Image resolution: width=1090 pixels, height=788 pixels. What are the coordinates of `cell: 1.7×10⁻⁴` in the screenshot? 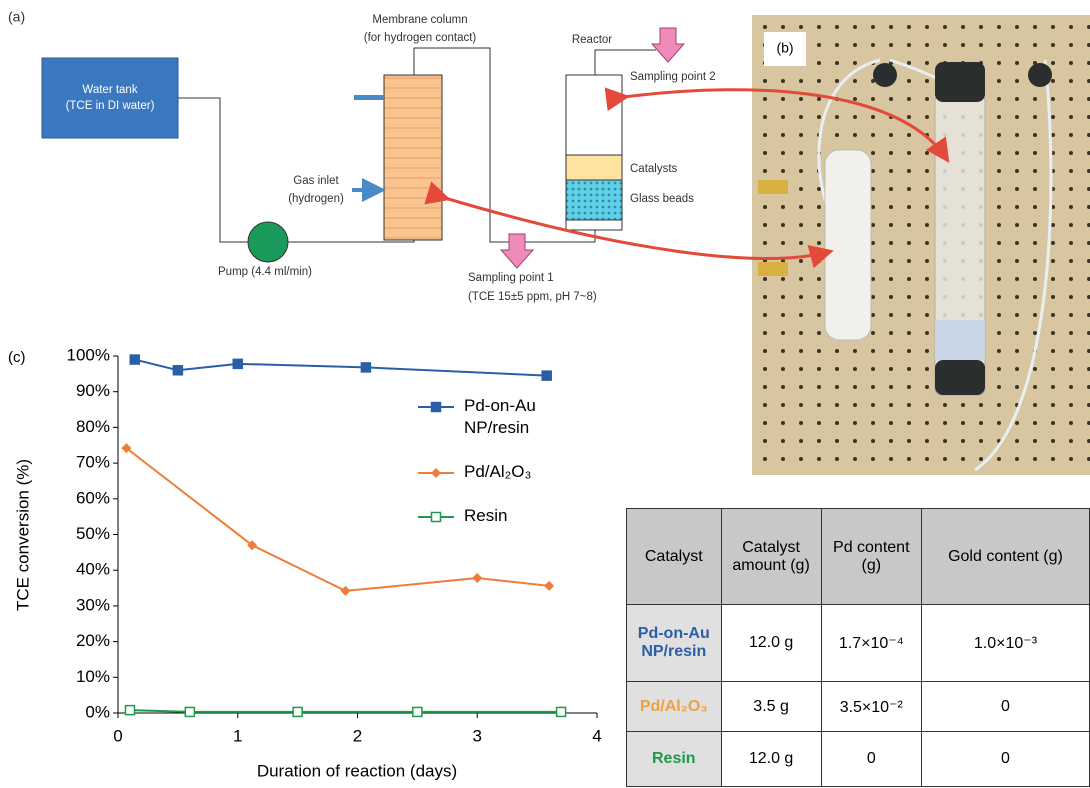 It's located at (871, 643).